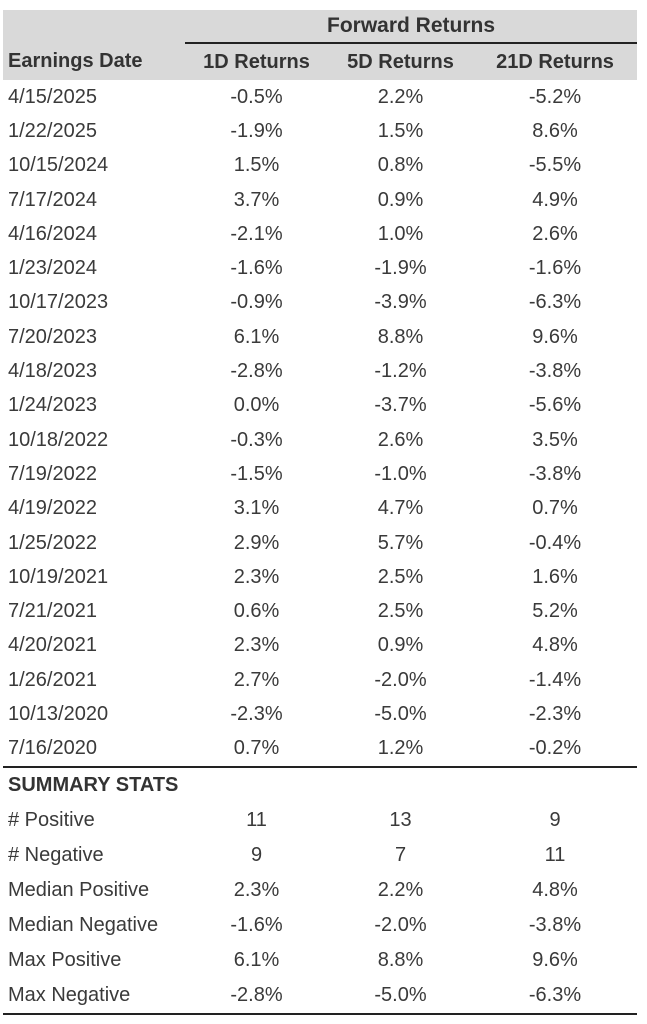 Image resolution: width=647 pixels, height=1024 pixels. What do you see at coordinates (400, 405) in the screenshot?
I see `cell-5d-returns: -3.7%` at bounding box center [400, 405].